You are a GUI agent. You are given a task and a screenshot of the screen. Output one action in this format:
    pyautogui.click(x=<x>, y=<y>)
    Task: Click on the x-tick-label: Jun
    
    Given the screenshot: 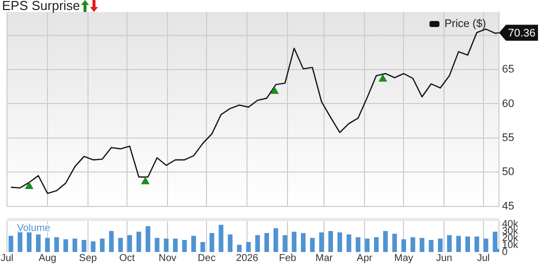 What is the action you would take?
    pyautogui.click(x=444, y=258)
    